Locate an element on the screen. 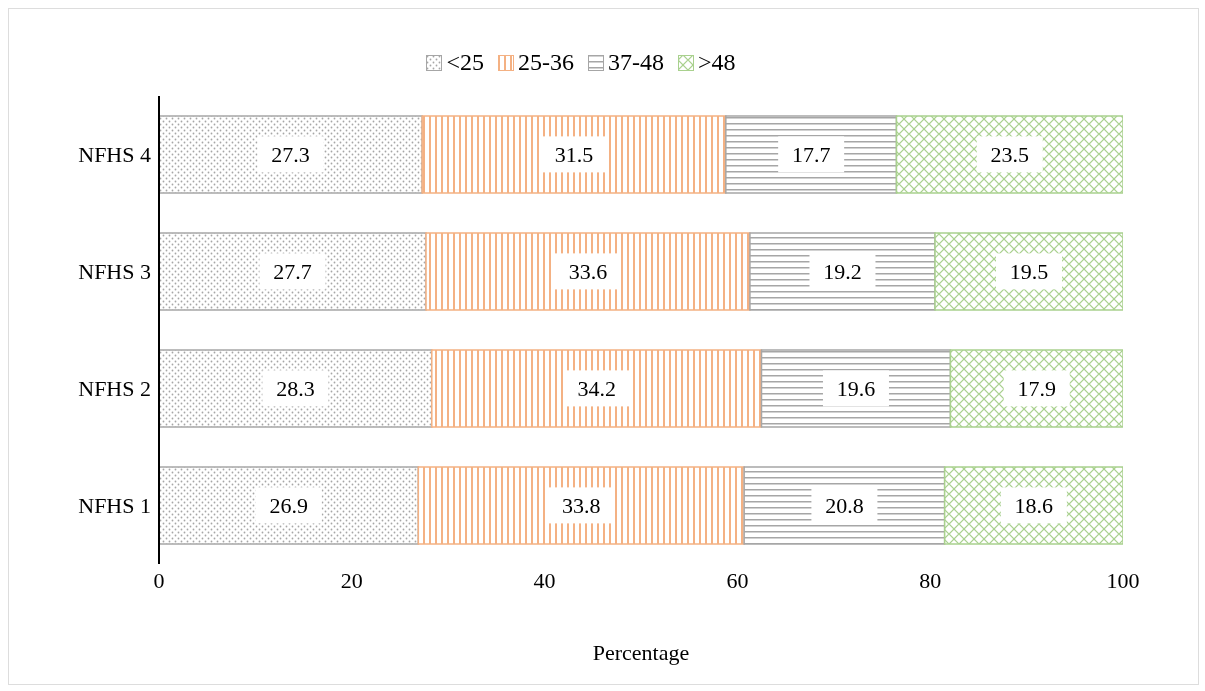 Image resolution: width=1205 pixels, height=691 pixels. x-tick-label: 80 is located at coordinates (930, 580).